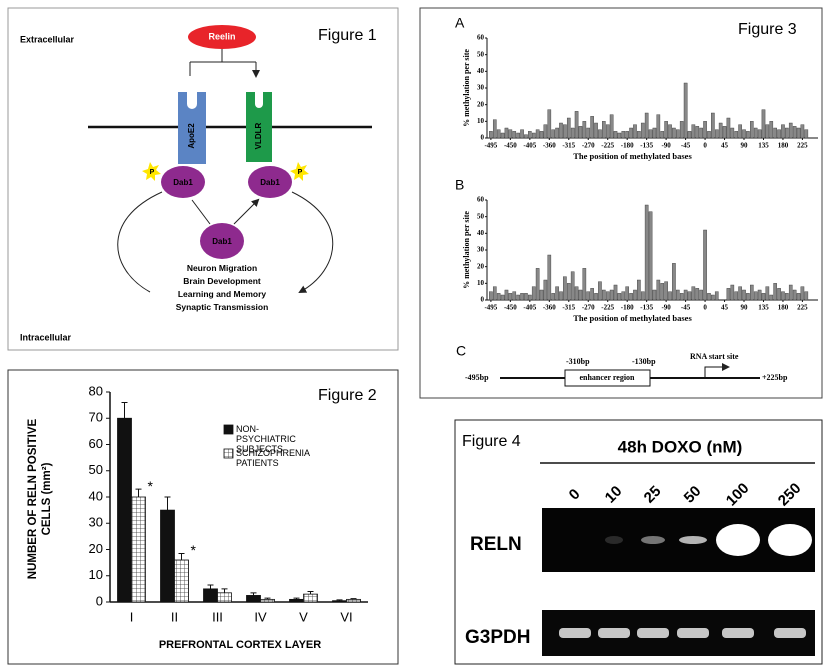 The height and width of the screenshot is (672, 828). I want to click on x-axis-label: The position of methylated bases, so click(632, 318).